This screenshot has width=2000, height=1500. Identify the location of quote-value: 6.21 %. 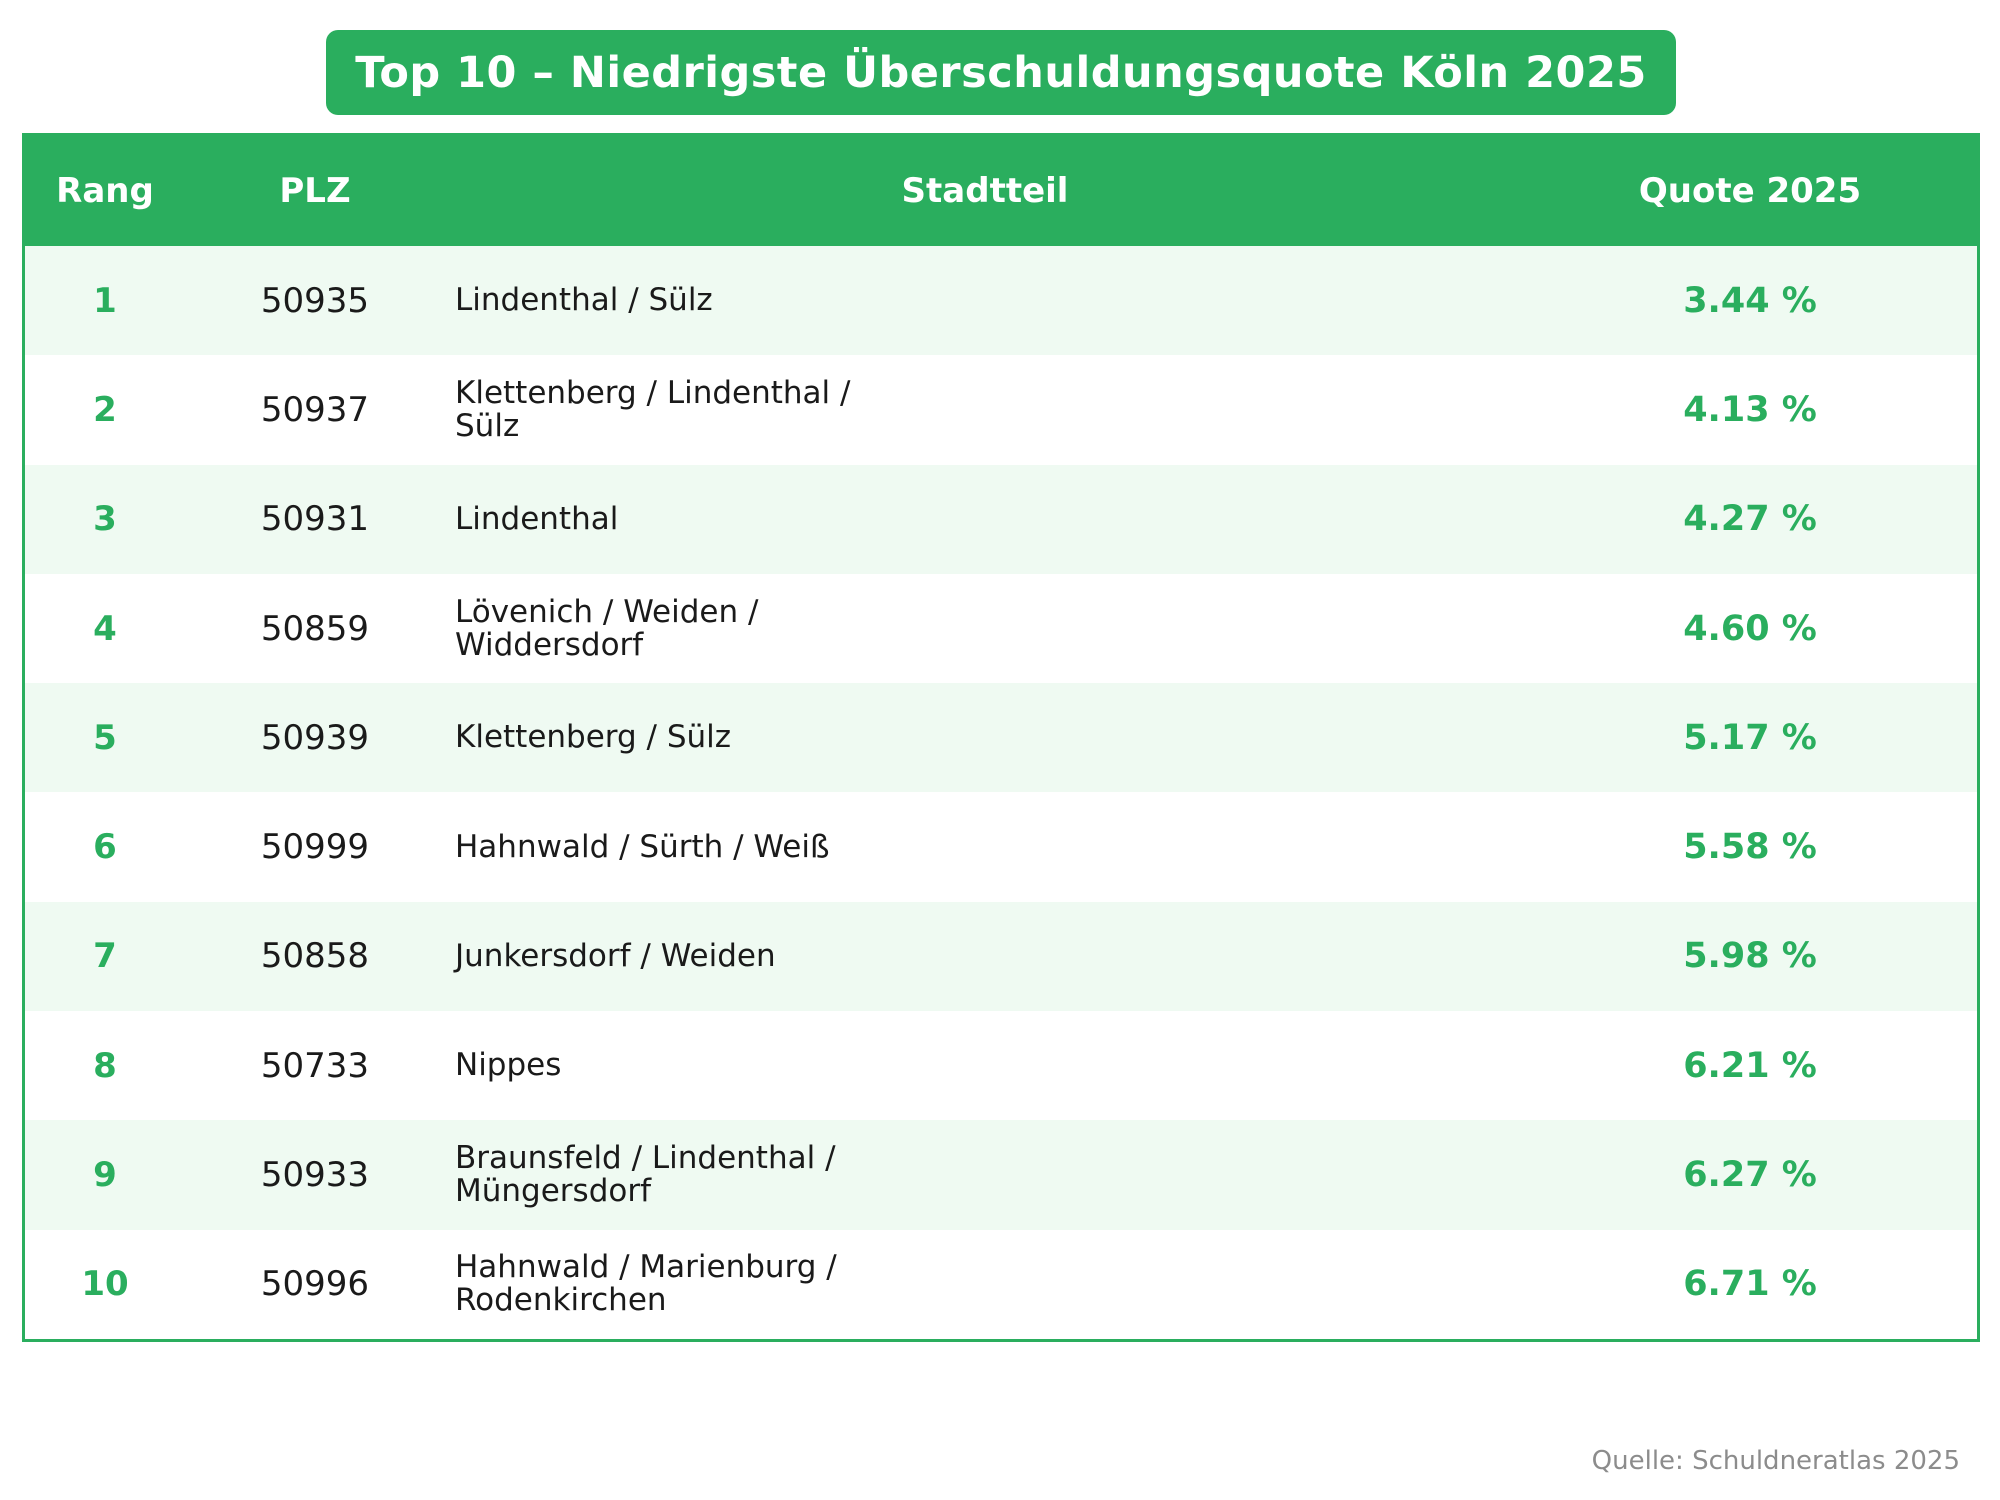
(1750, 1065).